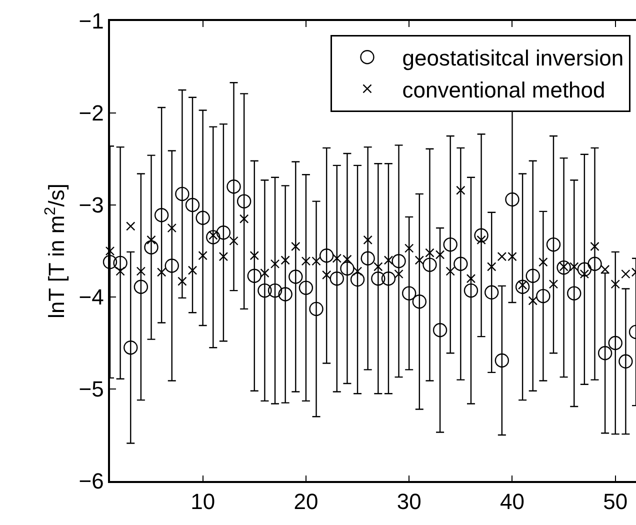 The image size is (636, 525). Describe the element at coordinates (203, 501) in the screenshot. I see `x-tick-label: 10` at that location.